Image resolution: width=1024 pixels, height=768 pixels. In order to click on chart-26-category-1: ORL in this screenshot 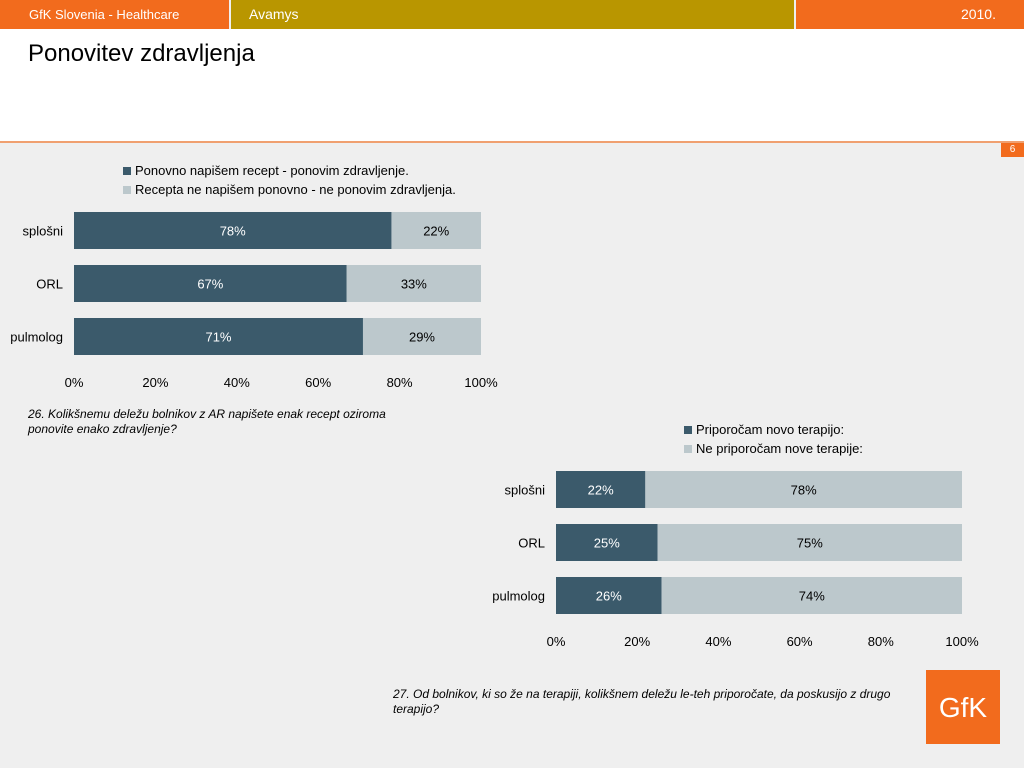, I will do `click(49, 284)`.